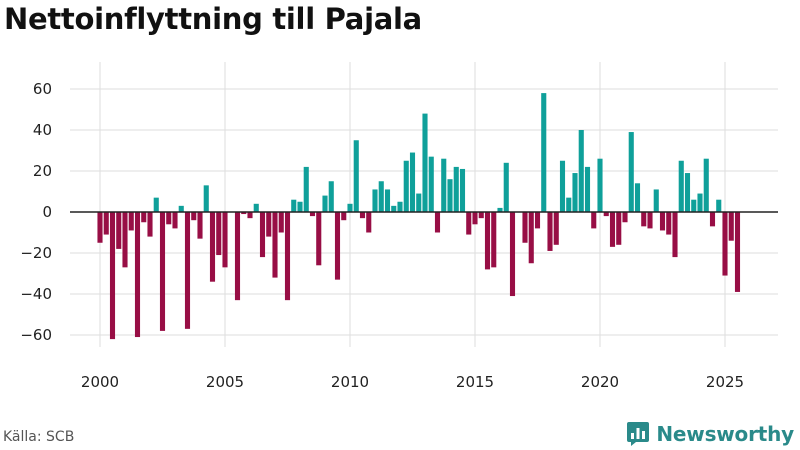  What do you see at coordinates (225, 382) in the screenshot?
I see `x-tick-label: 2005` at bounding box center [225, 382].